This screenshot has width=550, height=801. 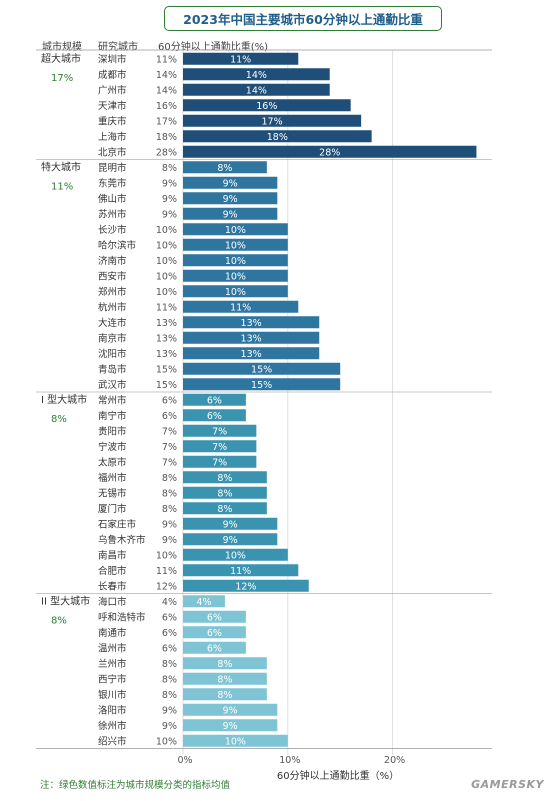 What do you see at coordinates (166, 152) in the screenshot?
I see `value-label: 28%` at bounding box center [166, 152].